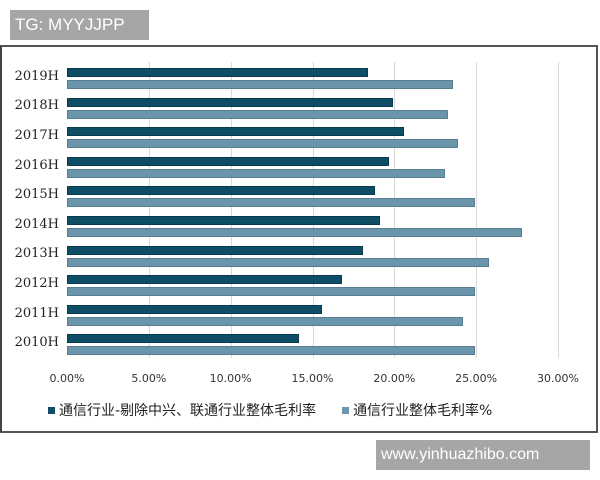 The image size is (600, 480). What do you see at coordinates (149, 378) in the screenshot?
I see `x-tick-label: 5.00%` at bounding box center [149, 378].